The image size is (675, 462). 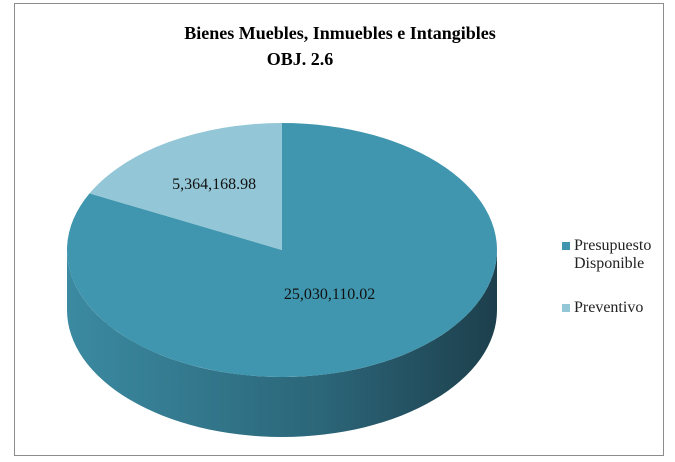 I want to click on slice, so click(x=186, y=186).